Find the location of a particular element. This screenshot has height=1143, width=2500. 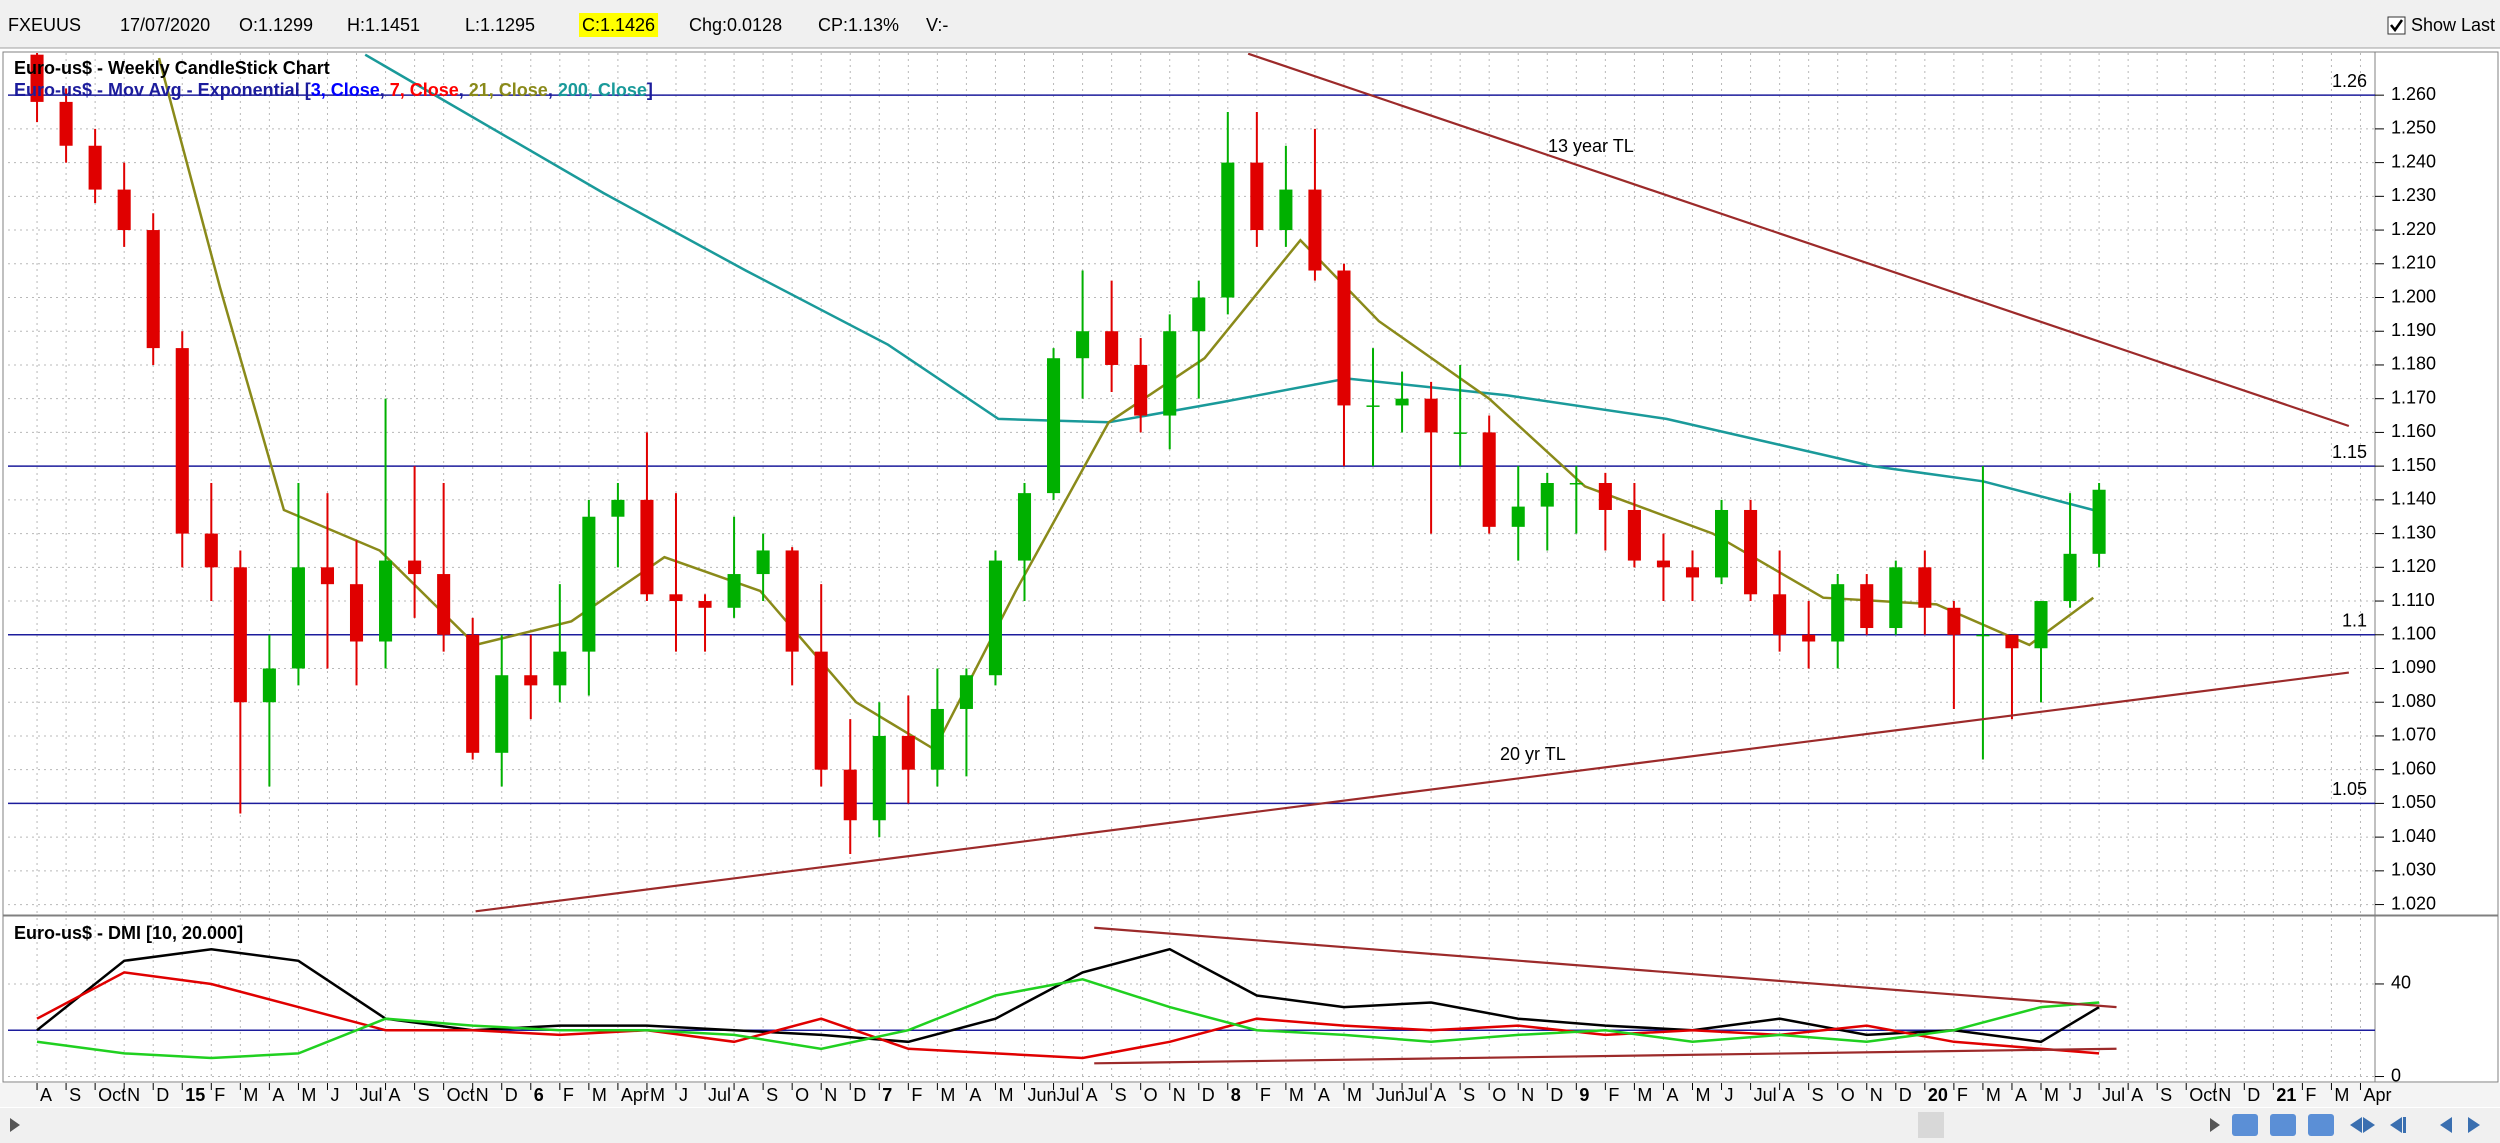

legend-part: 200, Close is located at coordinates (602, 90).